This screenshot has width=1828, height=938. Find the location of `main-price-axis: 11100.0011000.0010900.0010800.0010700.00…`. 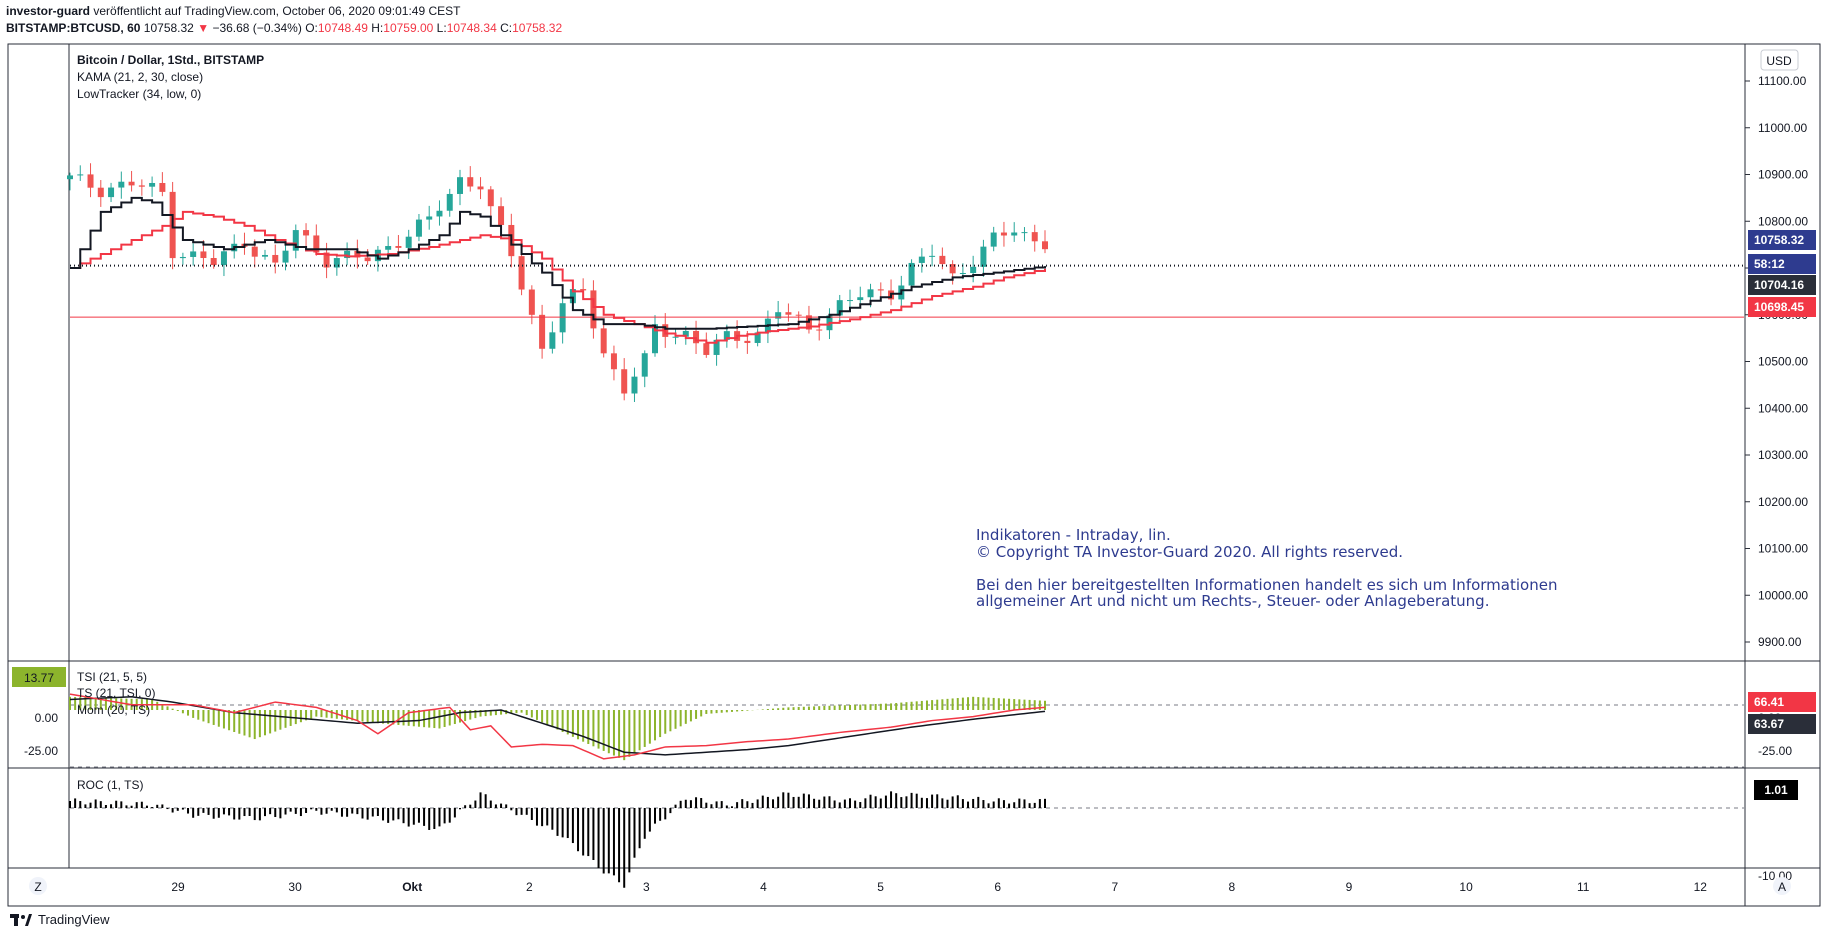

main-price-axis: 11100.0011000.0010900.0010800.0010700.00… is located at coordinates (1776, 361).